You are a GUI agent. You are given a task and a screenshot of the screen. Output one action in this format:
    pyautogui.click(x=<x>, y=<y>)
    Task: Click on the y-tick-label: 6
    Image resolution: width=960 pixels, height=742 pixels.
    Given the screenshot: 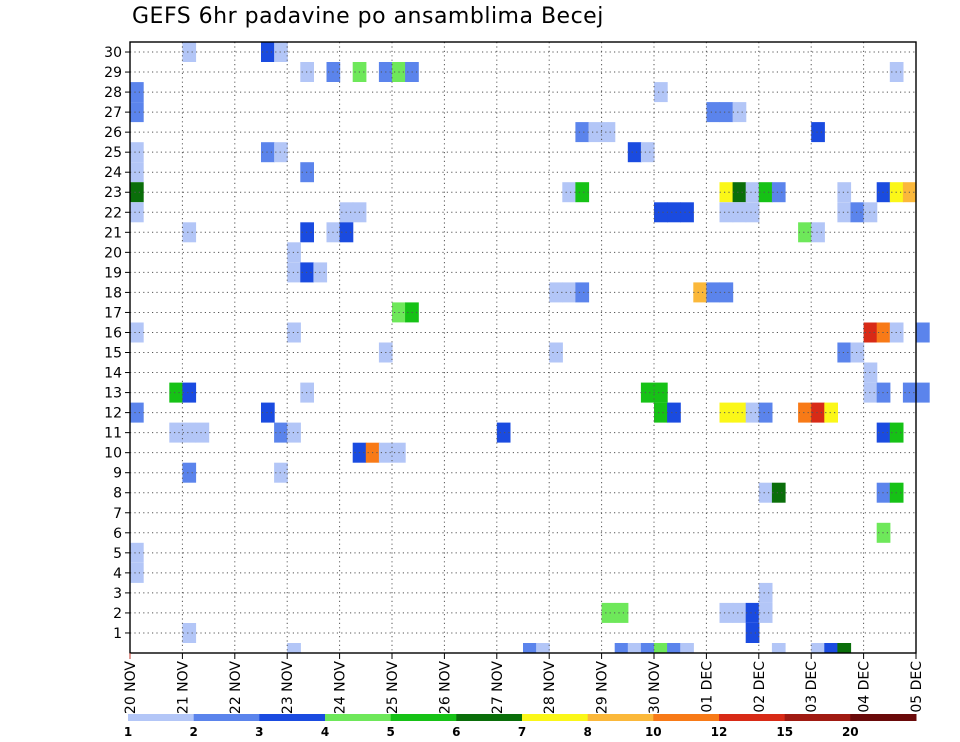 What is the action you would take?
    pyautogui.click(x=117, y=534)
    